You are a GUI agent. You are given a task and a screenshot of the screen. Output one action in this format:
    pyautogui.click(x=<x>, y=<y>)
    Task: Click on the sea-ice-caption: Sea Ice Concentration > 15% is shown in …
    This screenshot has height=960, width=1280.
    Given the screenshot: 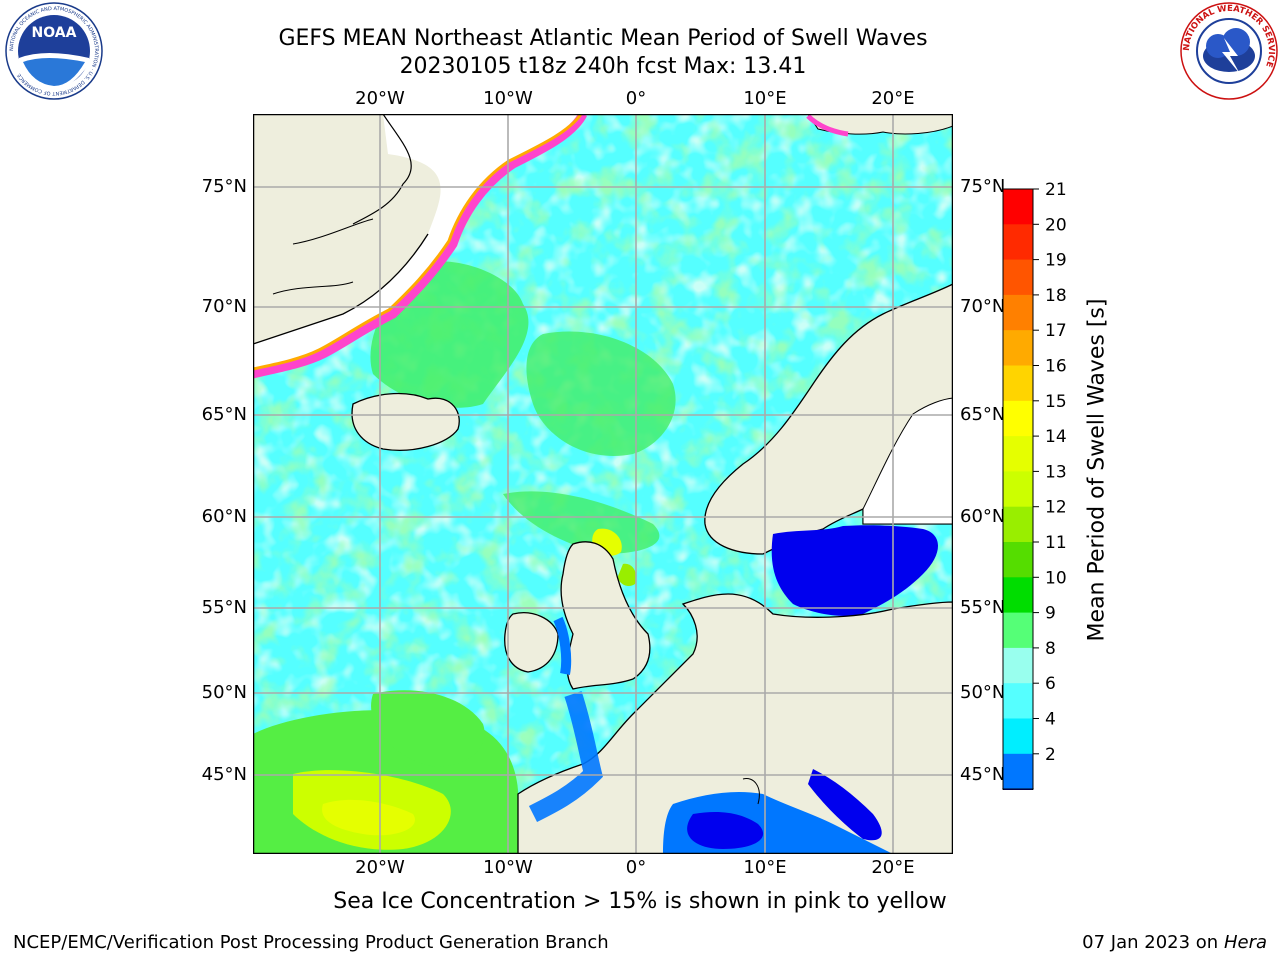 What is the action you would take?
    pyautogui.click(x=640, y=901)
    